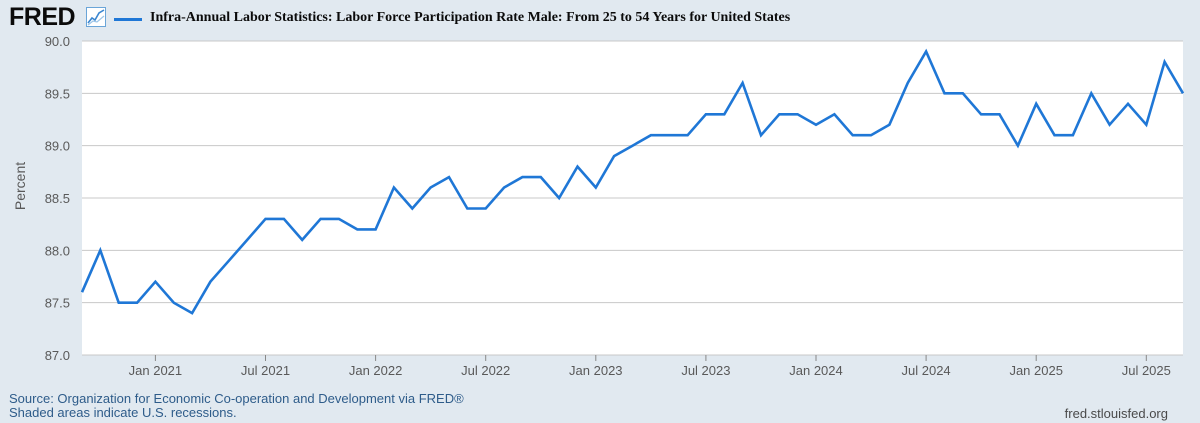 This screenshot has height=423, width=1200. What do you see at coordinates (57, 303) in the screenshot?
I see `y-tick-label: 87.5` at bounding box center [57, 303].